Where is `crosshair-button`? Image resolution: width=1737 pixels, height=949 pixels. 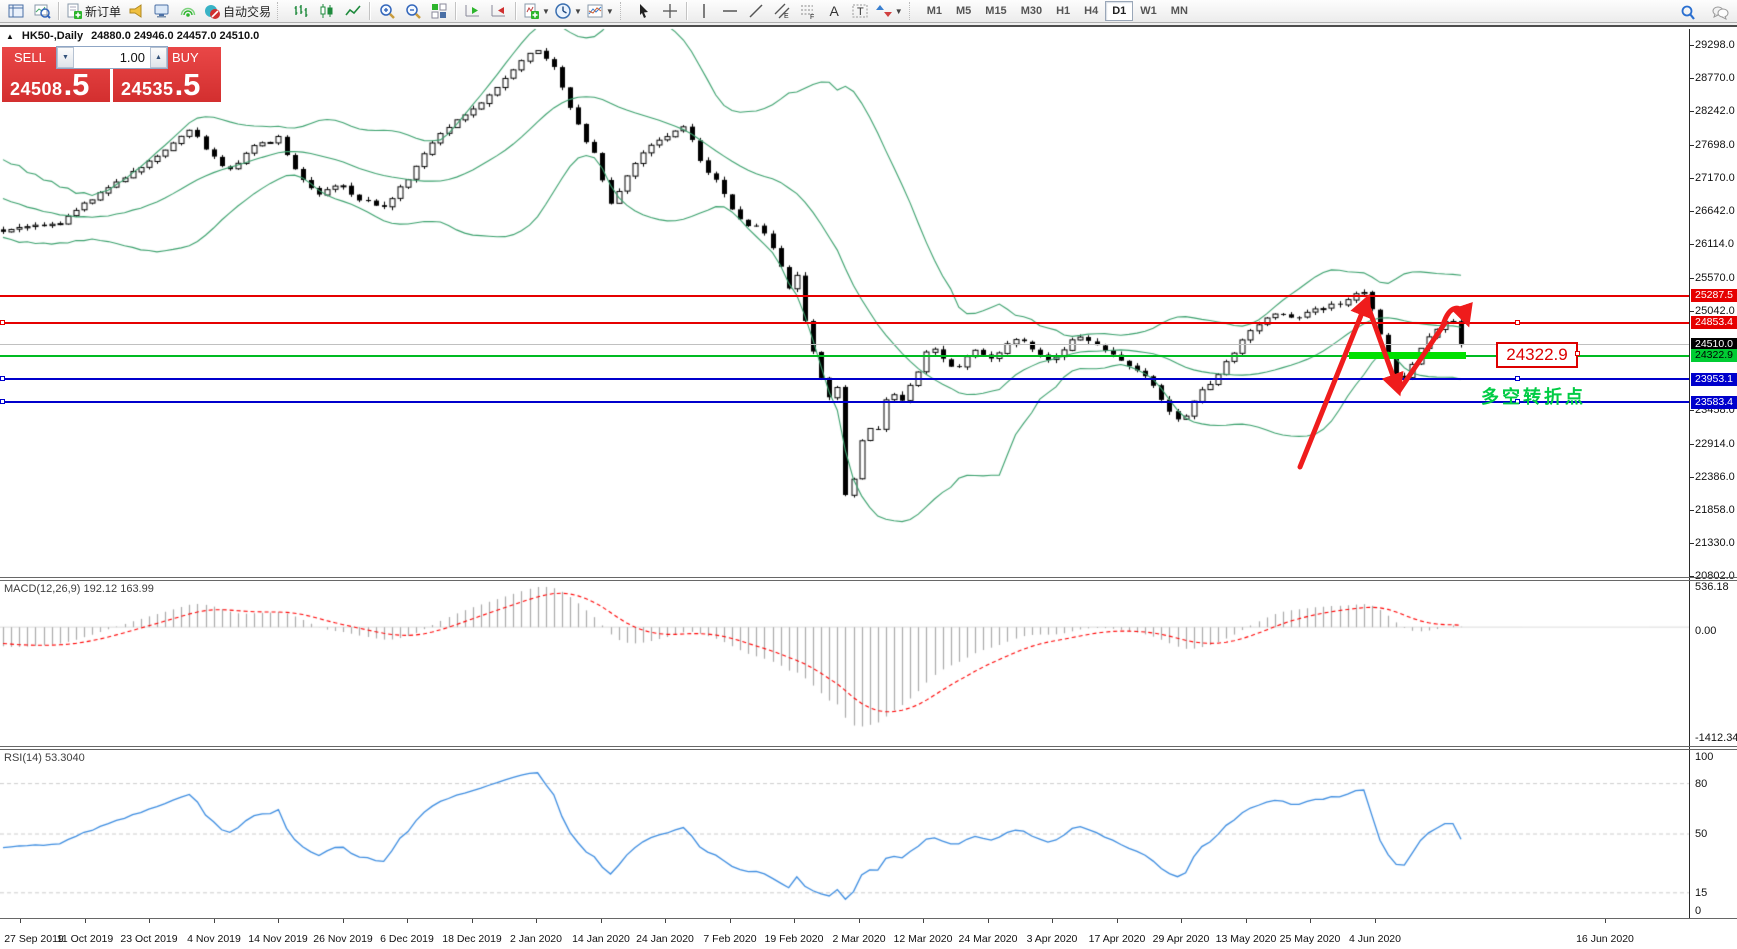 crosshair-button is located at coordinates (670, 11).